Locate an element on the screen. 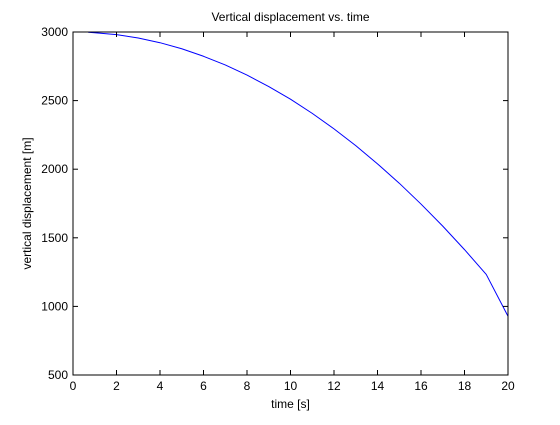 The image size is (560, 425). x-tick-label: 14 is located at coordinates (378, 386).